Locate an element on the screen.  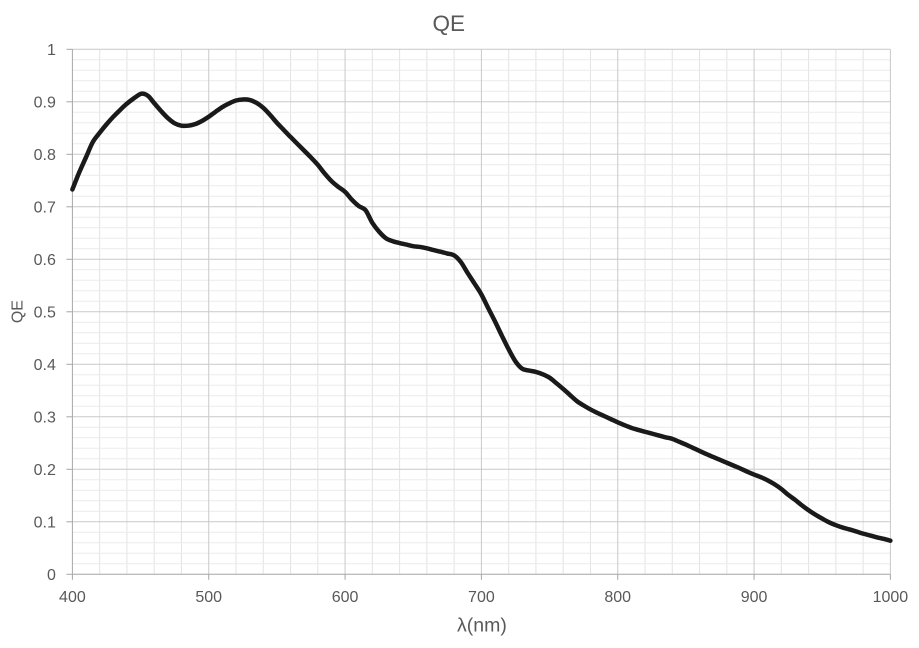
svg-text: 0 is located at coordinates (51, 575).